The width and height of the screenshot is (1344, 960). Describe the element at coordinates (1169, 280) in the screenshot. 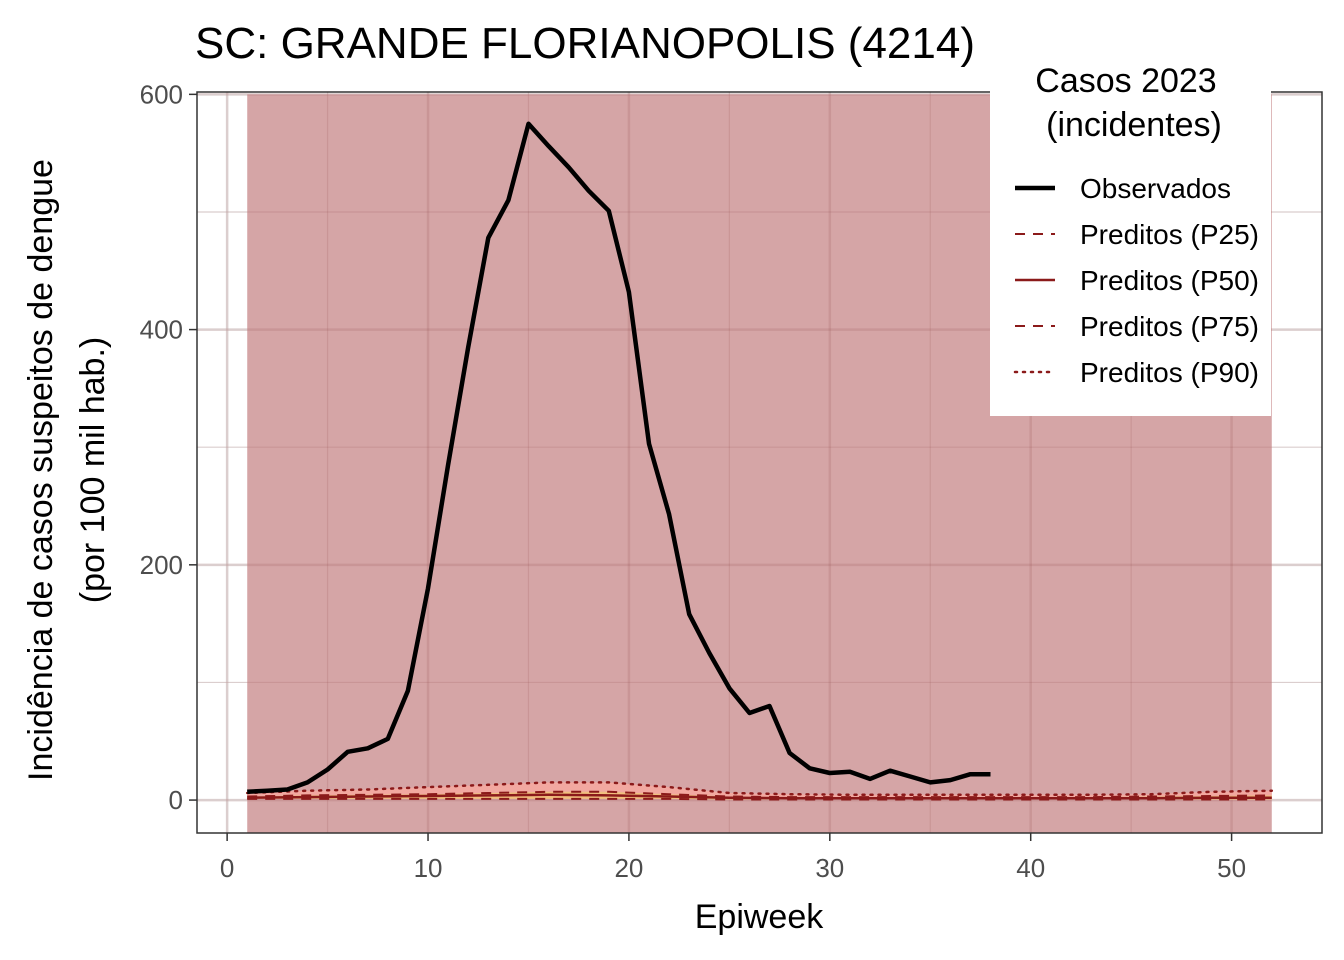

I see `legend-label: Preditos (P50)` at that location.